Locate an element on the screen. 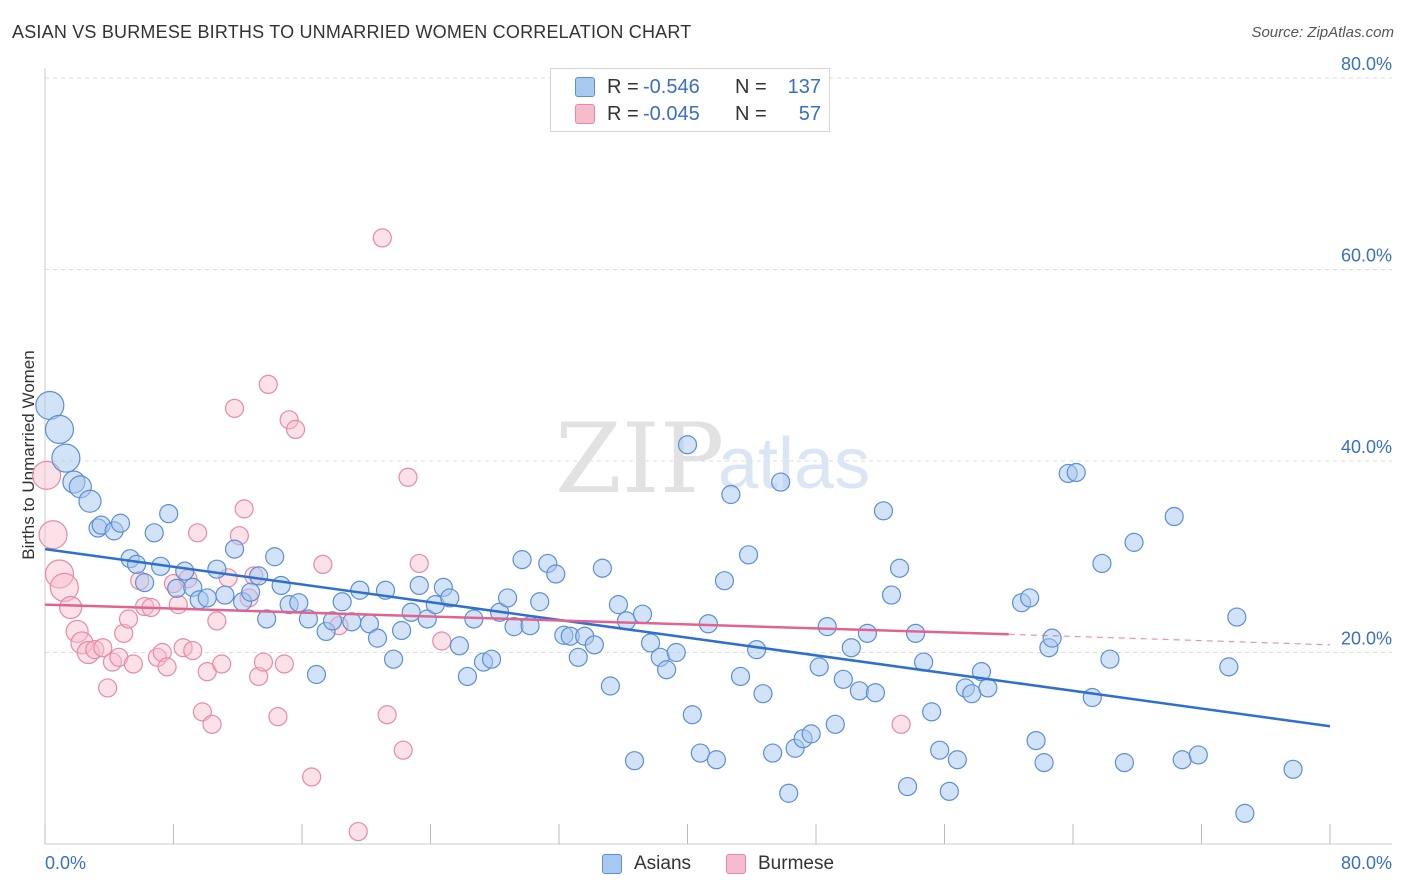 Image resolution: width=1406 pixels, height=892 pixels. bottom-legend-asians: Asians is located at coordinates (646, 864).